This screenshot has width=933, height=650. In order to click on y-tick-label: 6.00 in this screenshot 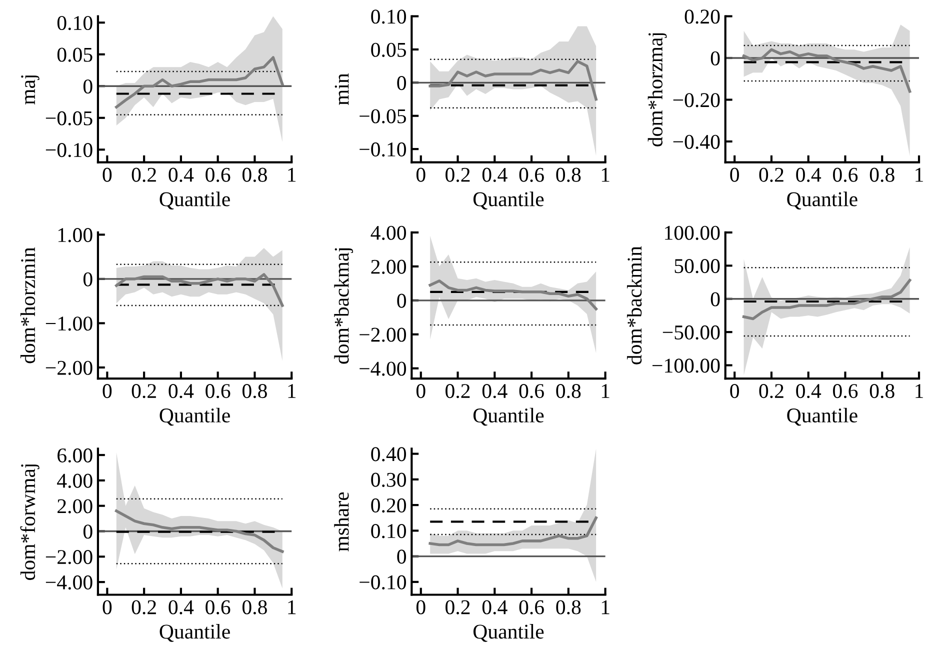, I will do `click(75, 455)`.